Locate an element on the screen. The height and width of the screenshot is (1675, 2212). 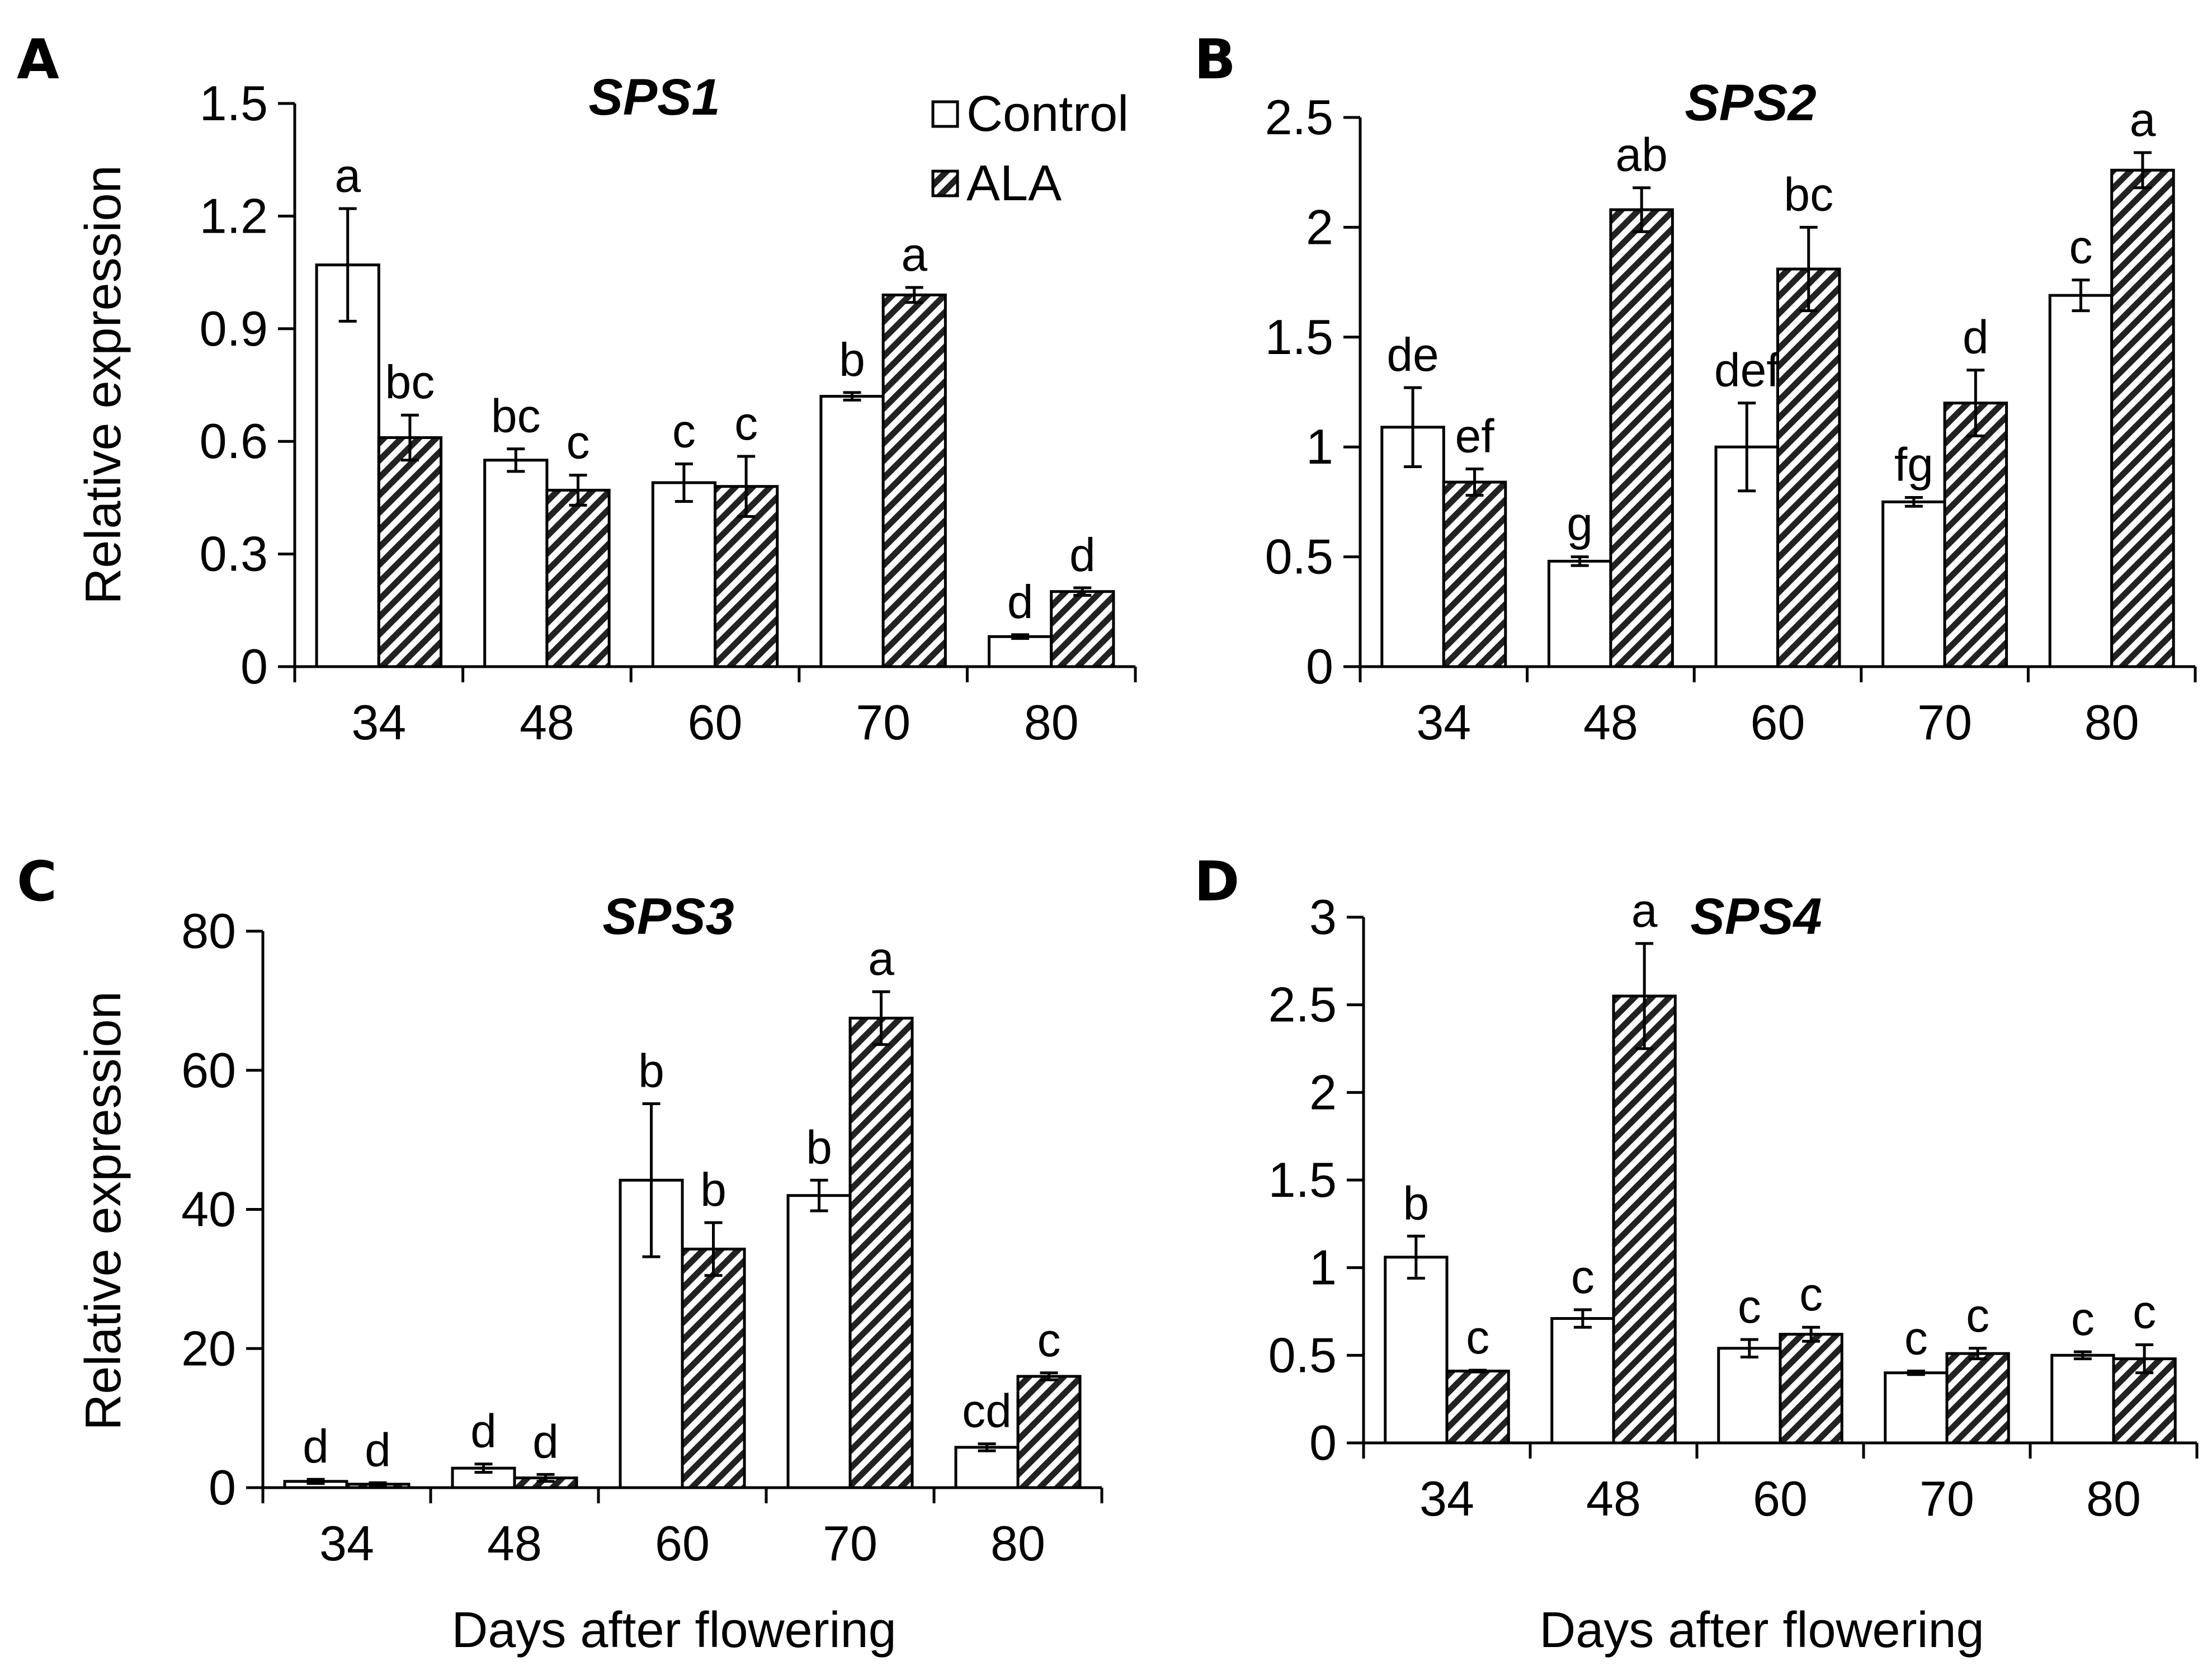
chart-title: SPS1 is located at coordinates (654, 97).